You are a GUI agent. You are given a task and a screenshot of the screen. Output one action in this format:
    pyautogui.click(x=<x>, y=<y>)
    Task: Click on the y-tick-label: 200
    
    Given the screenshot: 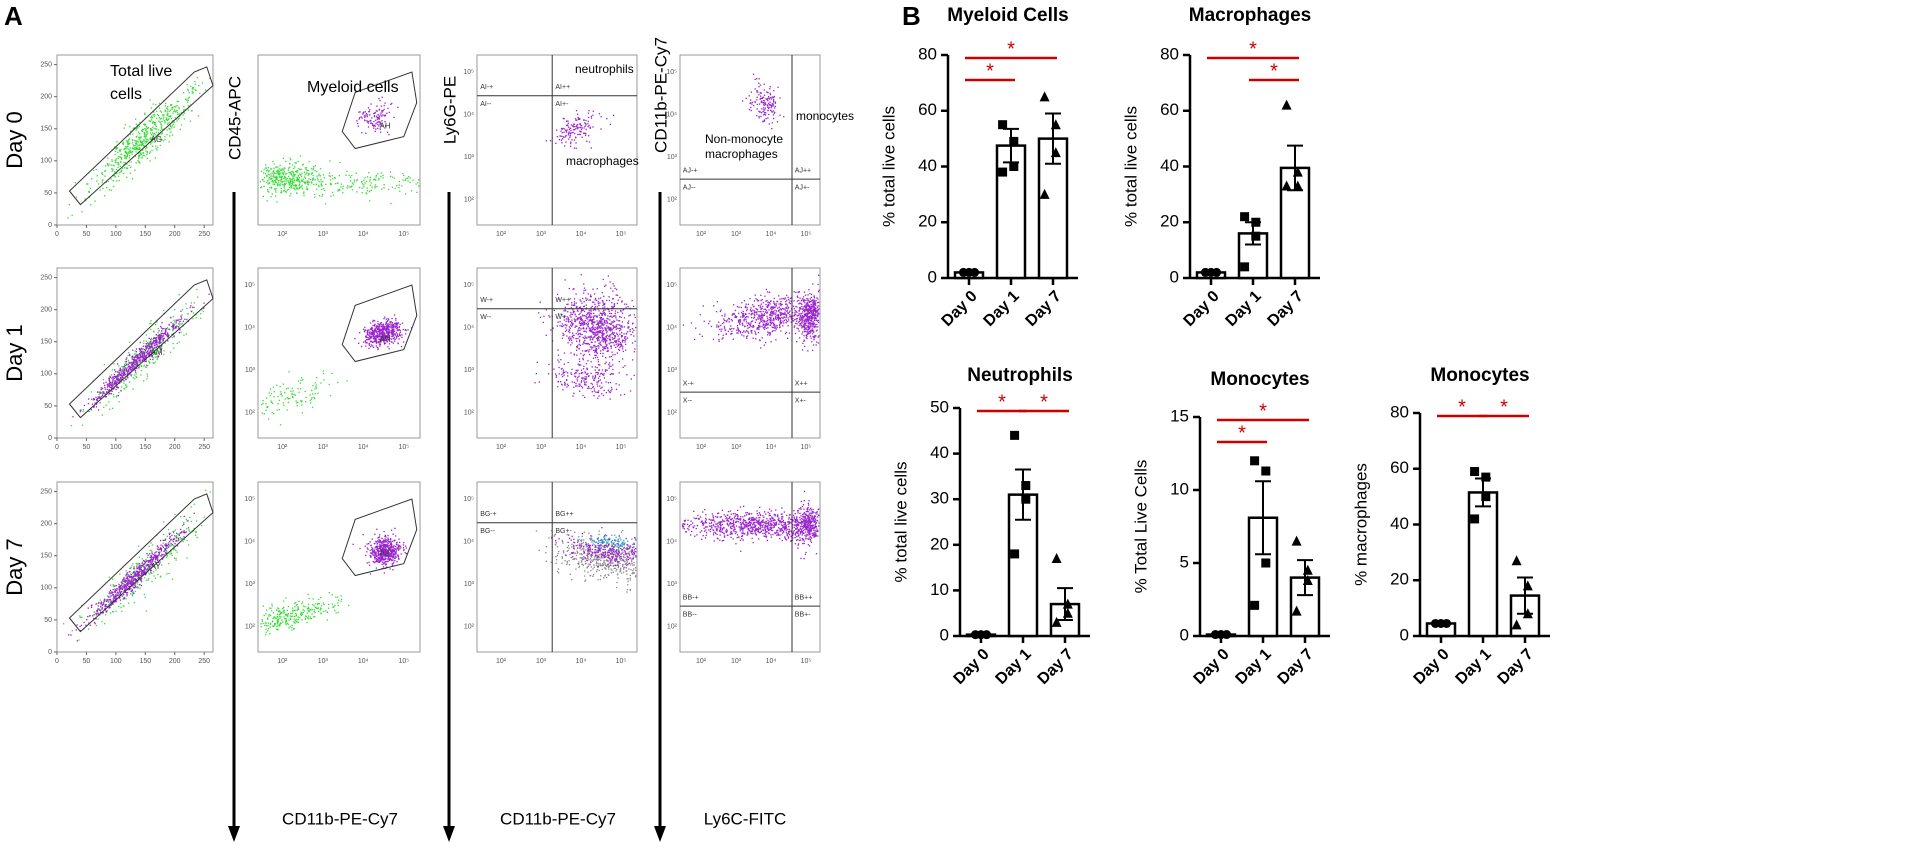 What is the action you would take?
    pyautogui.click(x=46, y=310)
    